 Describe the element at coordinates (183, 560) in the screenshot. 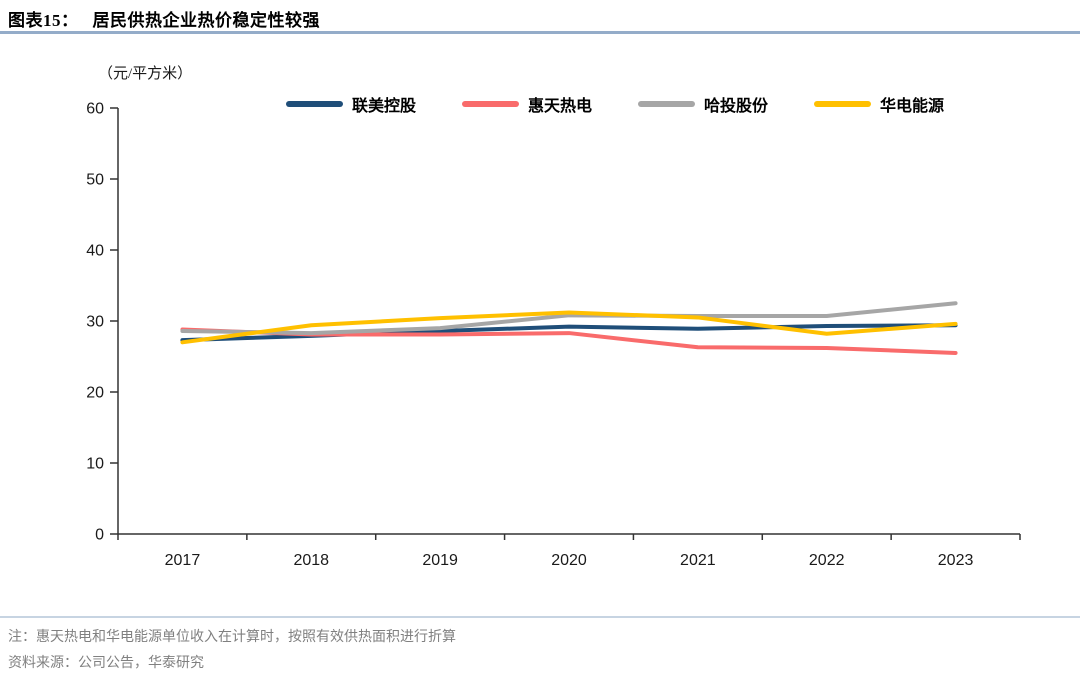

I see `x-tick-label: 2017` at that location.